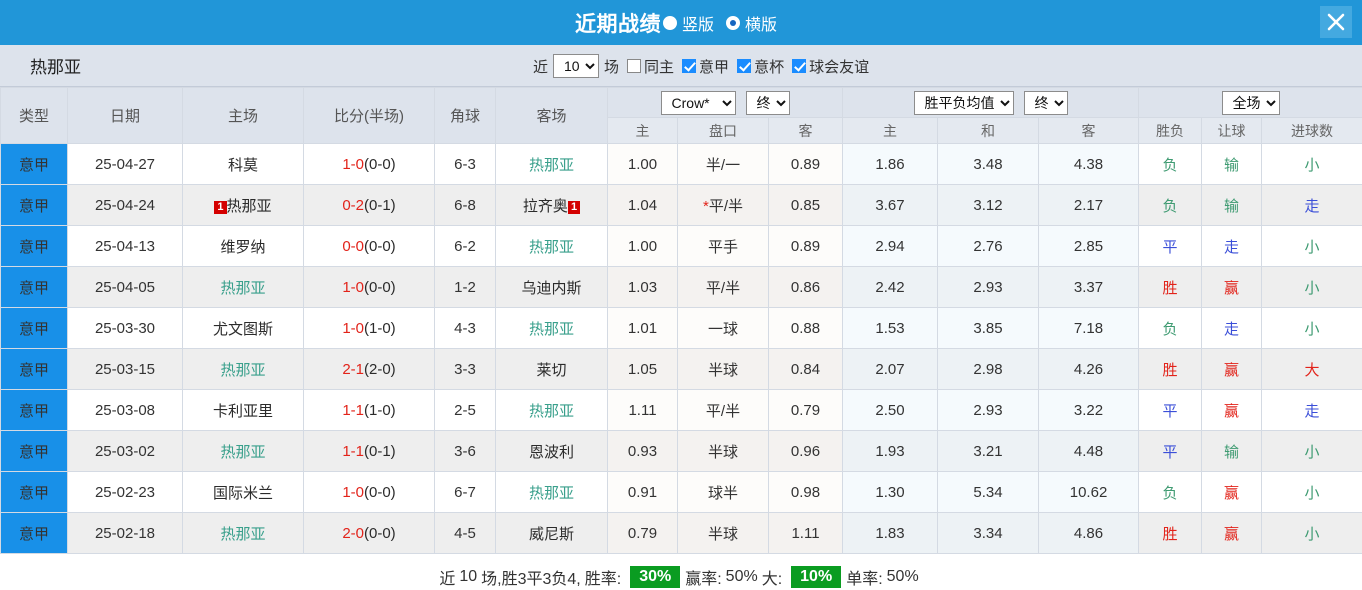 The image size is (1362, 590). Describe the element at coordinates (1045, 102) in the screenshot. I see `odds-phase-select: 初终` at that location.